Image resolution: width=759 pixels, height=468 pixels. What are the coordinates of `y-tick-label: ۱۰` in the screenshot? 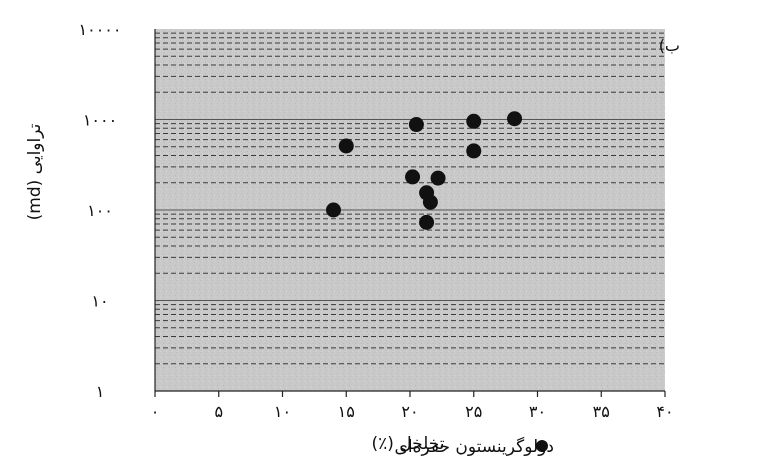 It's located at (99, 301).